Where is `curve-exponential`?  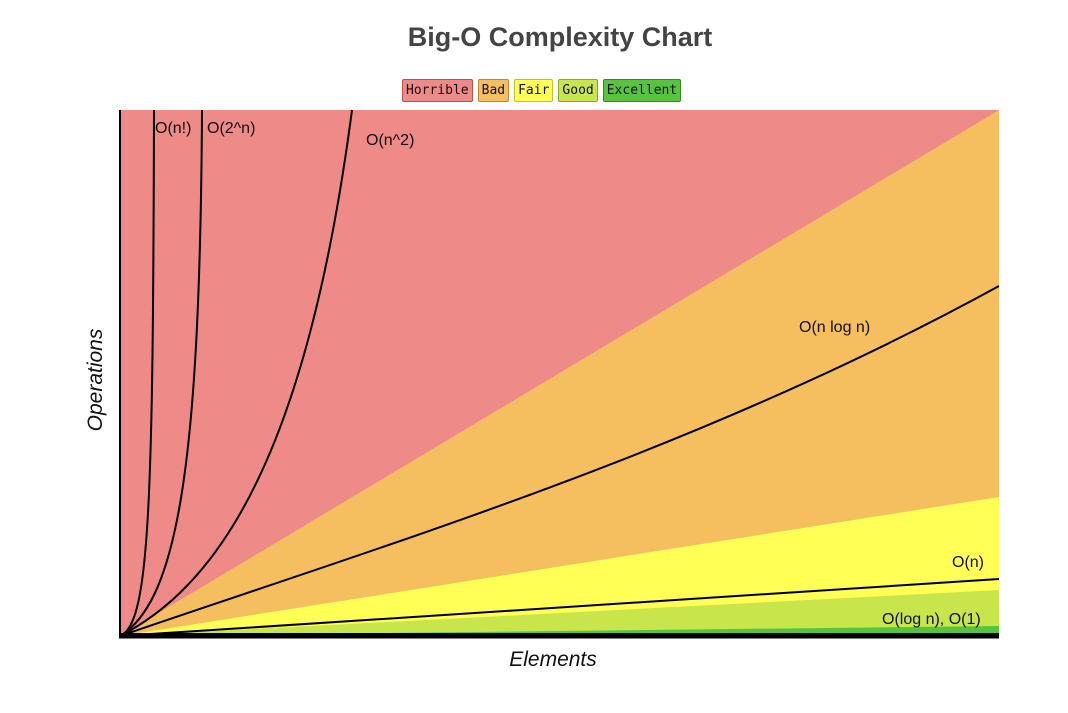
curve-exponential is located at coordinates (161, 373).